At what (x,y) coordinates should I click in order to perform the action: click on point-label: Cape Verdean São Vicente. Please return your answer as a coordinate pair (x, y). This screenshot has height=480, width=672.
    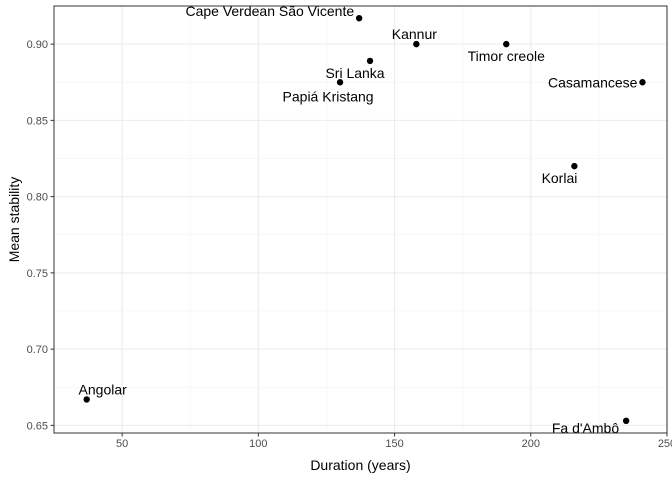
    Looking at the image, I should click on (269, 11).